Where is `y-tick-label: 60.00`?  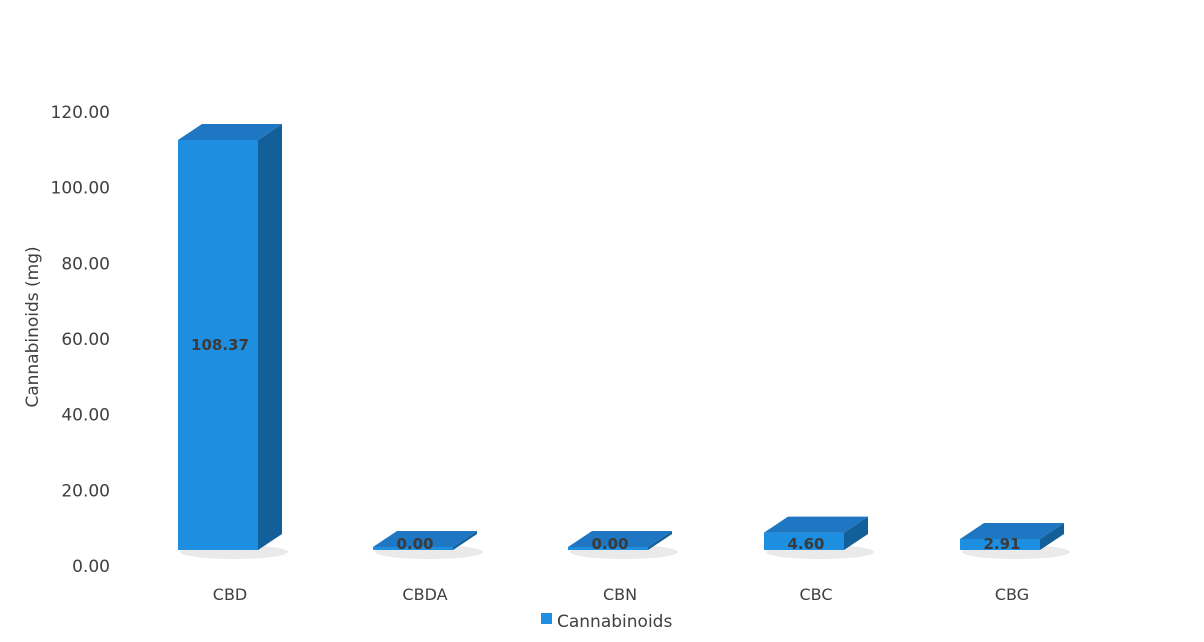
y-tick-label: 60.00 is located at coordinates (85, 340).